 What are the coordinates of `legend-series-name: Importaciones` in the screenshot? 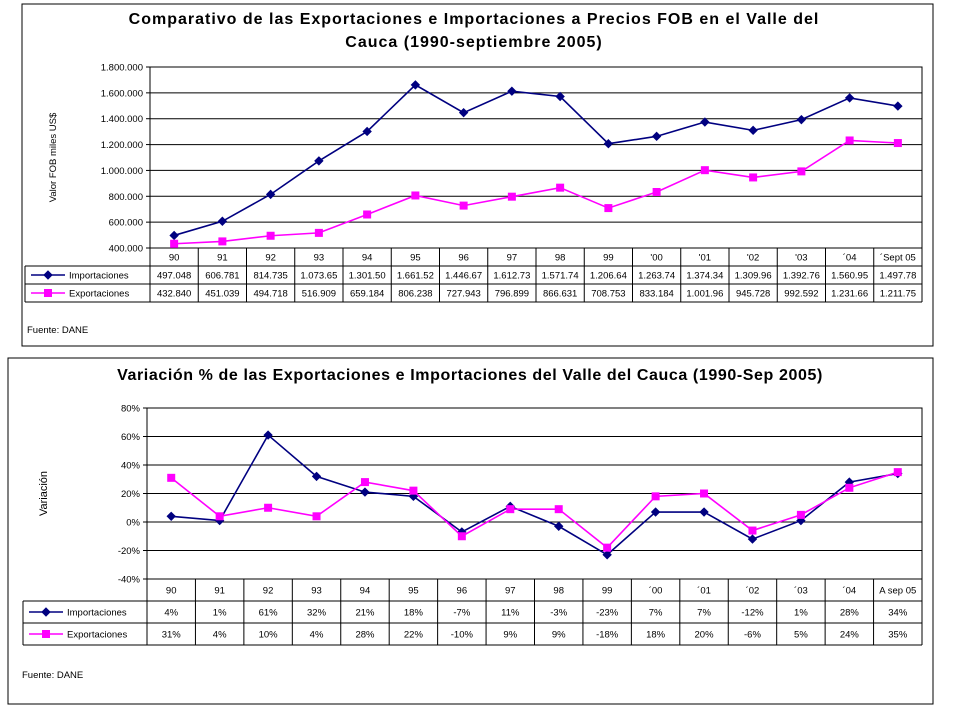 It's located at (97, 613).